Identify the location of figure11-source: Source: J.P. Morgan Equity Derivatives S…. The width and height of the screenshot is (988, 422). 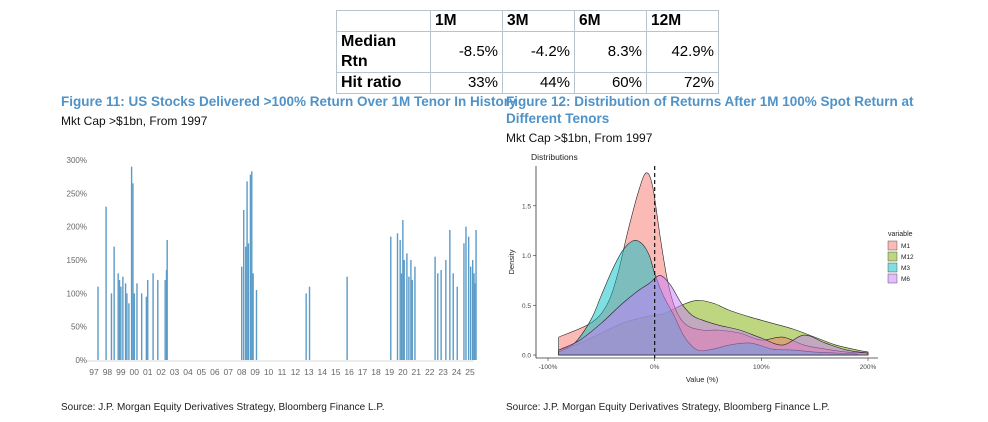
(223, 407).